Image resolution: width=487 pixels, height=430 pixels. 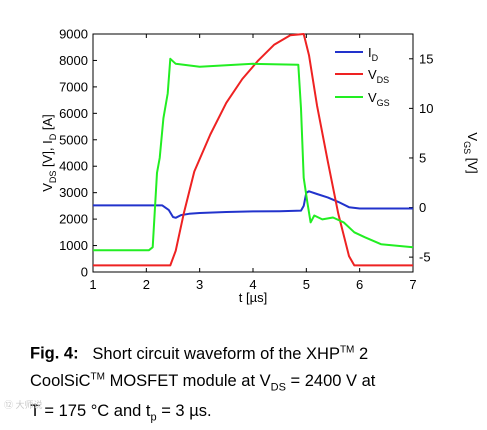 What do you see at coordinates (422, 157) in the screenshot?
I see `y-right-tick-label: 5` at bounding box center [422, 157].